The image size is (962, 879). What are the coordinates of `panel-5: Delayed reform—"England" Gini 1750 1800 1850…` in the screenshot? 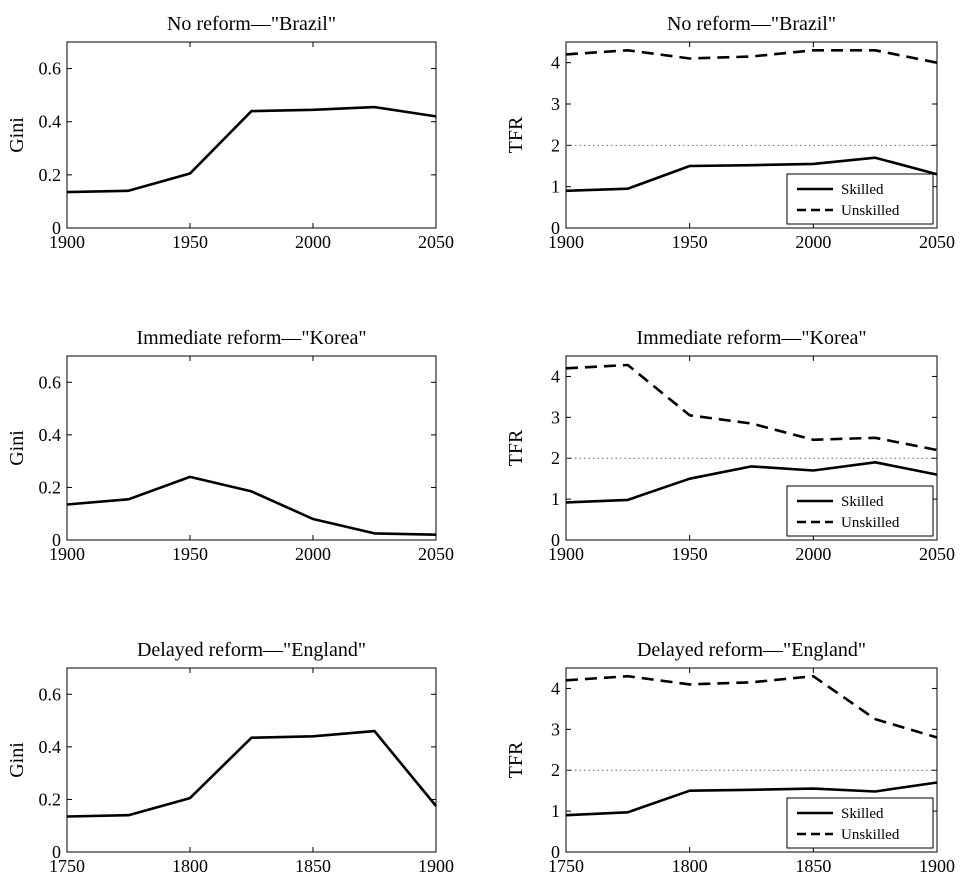 It's located at (230, 757).